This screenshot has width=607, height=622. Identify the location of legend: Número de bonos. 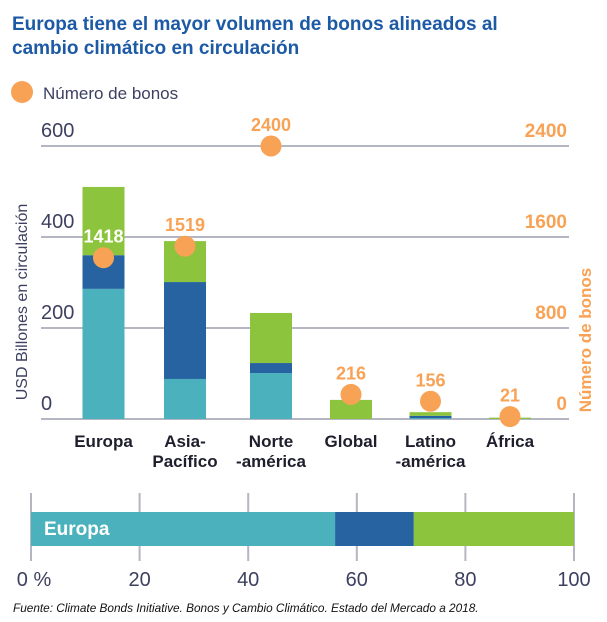
(94, 92).